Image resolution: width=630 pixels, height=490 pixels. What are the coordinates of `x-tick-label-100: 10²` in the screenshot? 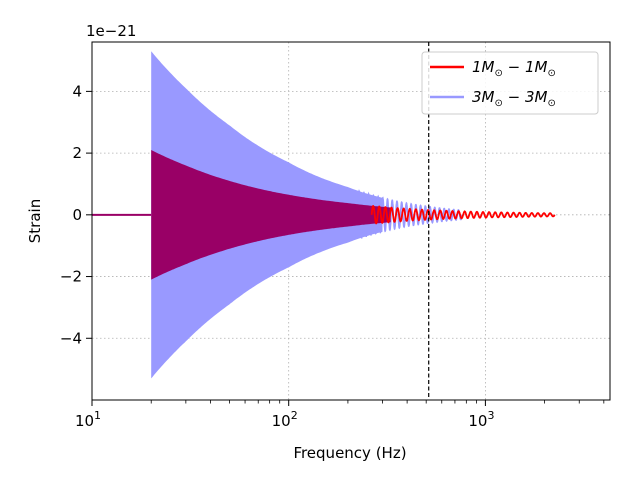 It's located at (285, 419).